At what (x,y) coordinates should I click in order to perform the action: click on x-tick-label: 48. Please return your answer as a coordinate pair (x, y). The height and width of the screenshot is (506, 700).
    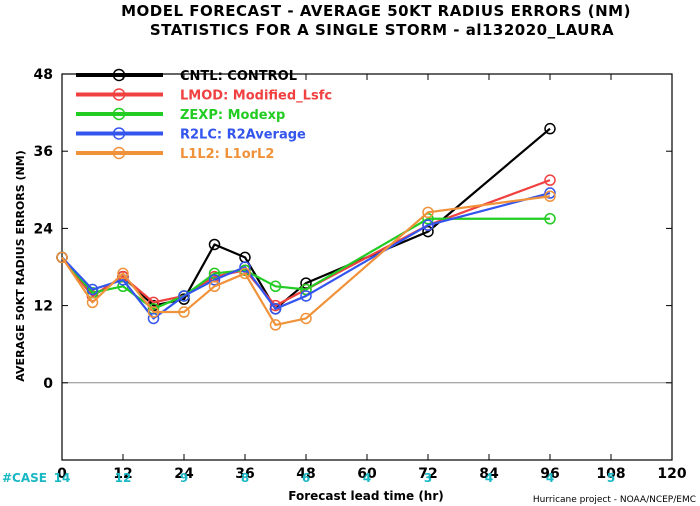
    Looking at the image, I should click on (305, 474).